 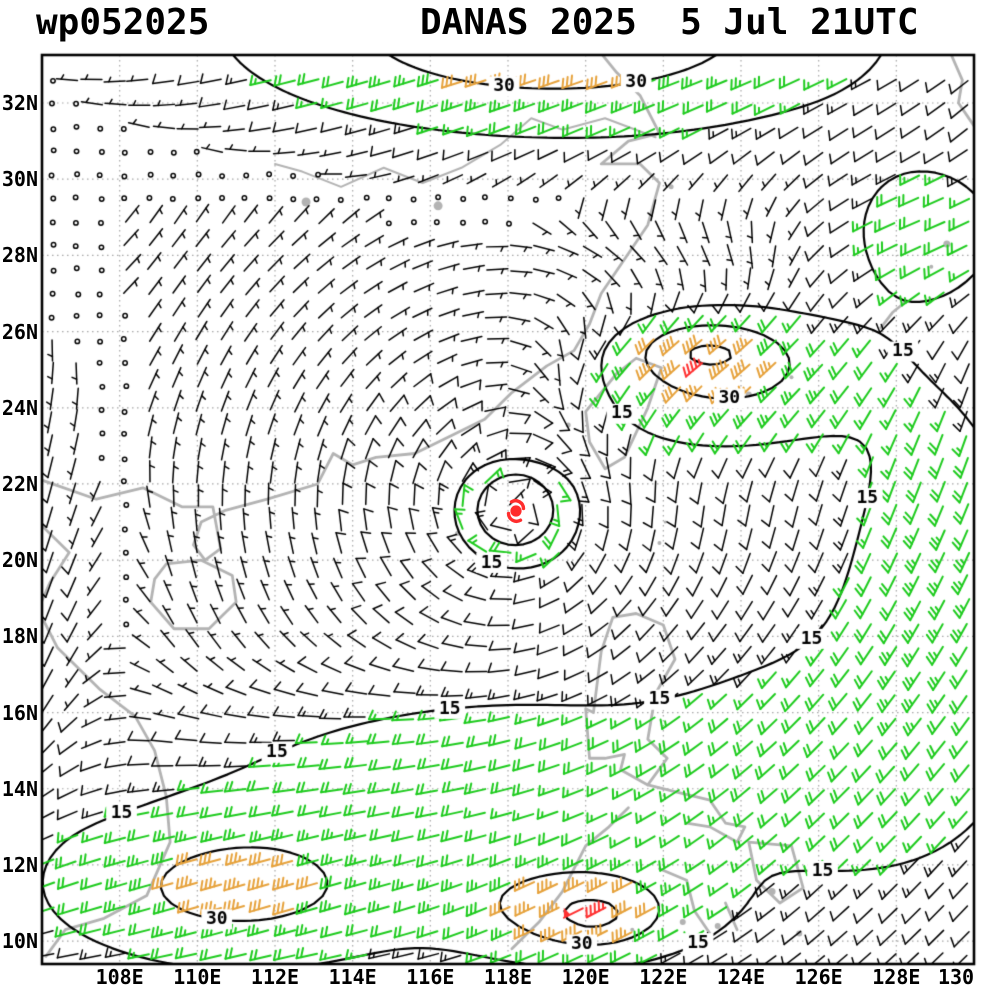 What do you see at coordinates (19, 255) in the screenshot?
I see `lat-tick-label: 28N` at bounding box center [19, 255].